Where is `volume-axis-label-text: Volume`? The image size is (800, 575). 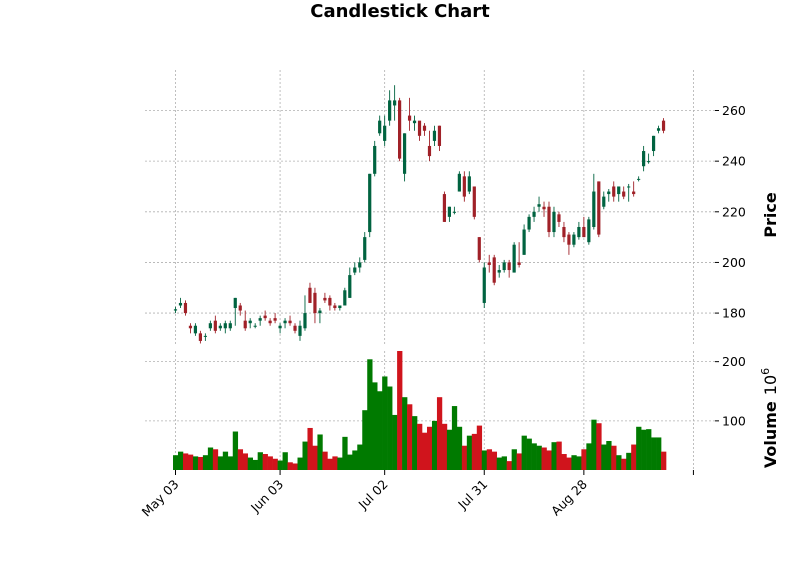
volume-axis-label-text: Volume is located at coordinates (770, 434).